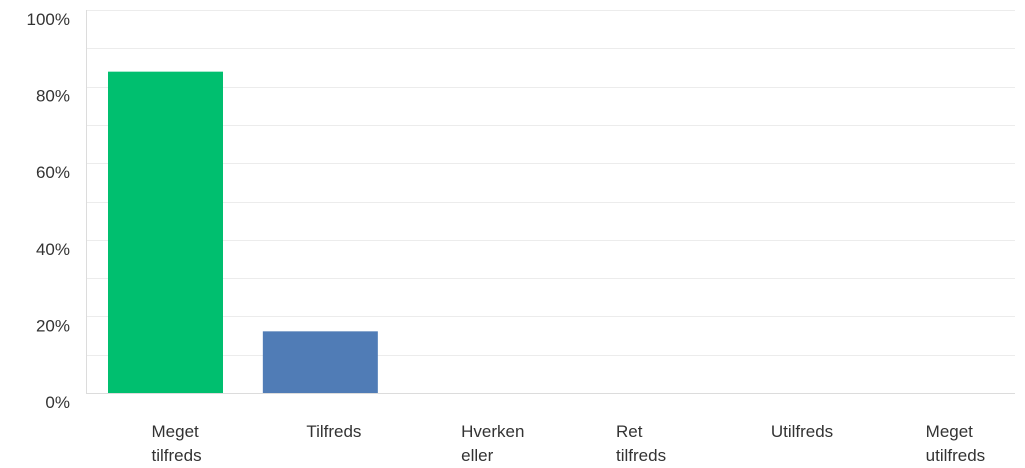  Describe the element at coordinates (53, 249) in the screenshot. I see `y-tick-label: 40%` at that location.